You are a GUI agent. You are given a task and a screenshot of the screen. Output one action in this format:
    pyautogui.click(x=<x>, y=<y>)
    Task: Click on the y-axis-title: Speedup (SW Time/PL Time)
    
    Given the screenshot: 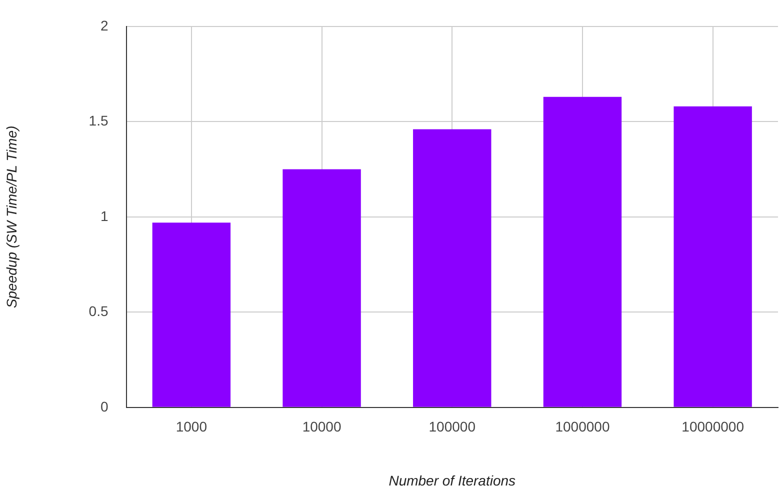 What is the action you would take?
    pyautogui.click(x=11, y=217)
    